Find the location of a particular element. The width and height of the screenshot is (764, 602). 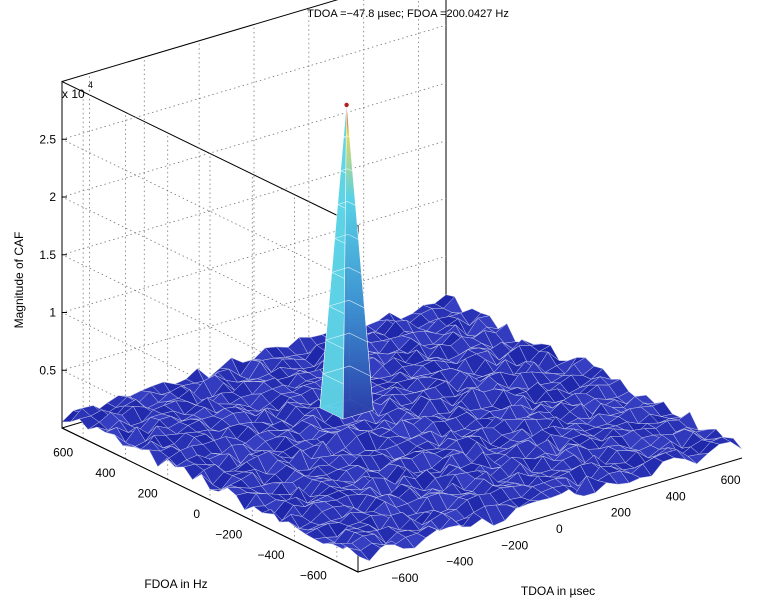

z-tick-label: 1 is located at coordinates (52, 313).